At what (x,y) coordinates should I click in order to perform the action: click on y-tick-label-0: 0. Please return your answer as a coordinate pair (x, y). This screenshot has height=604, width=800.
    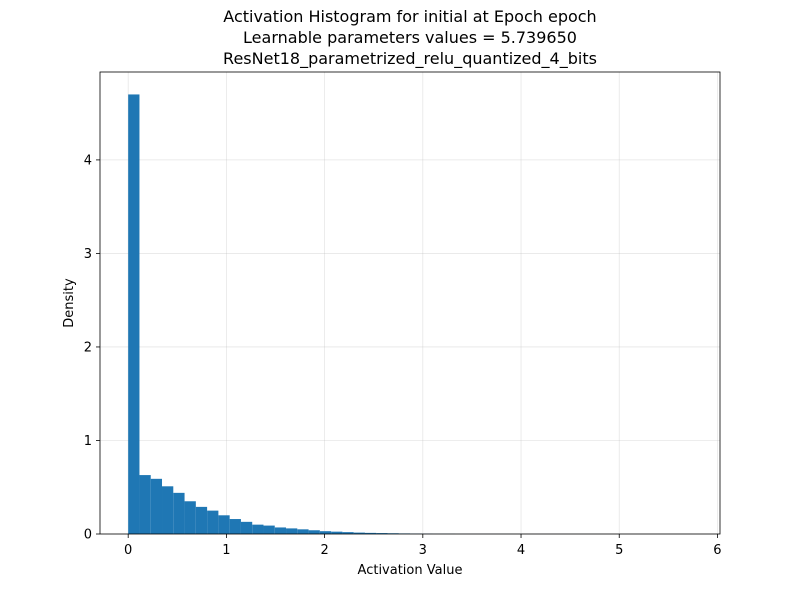
    Looking at the image, I should click on (88, 535).